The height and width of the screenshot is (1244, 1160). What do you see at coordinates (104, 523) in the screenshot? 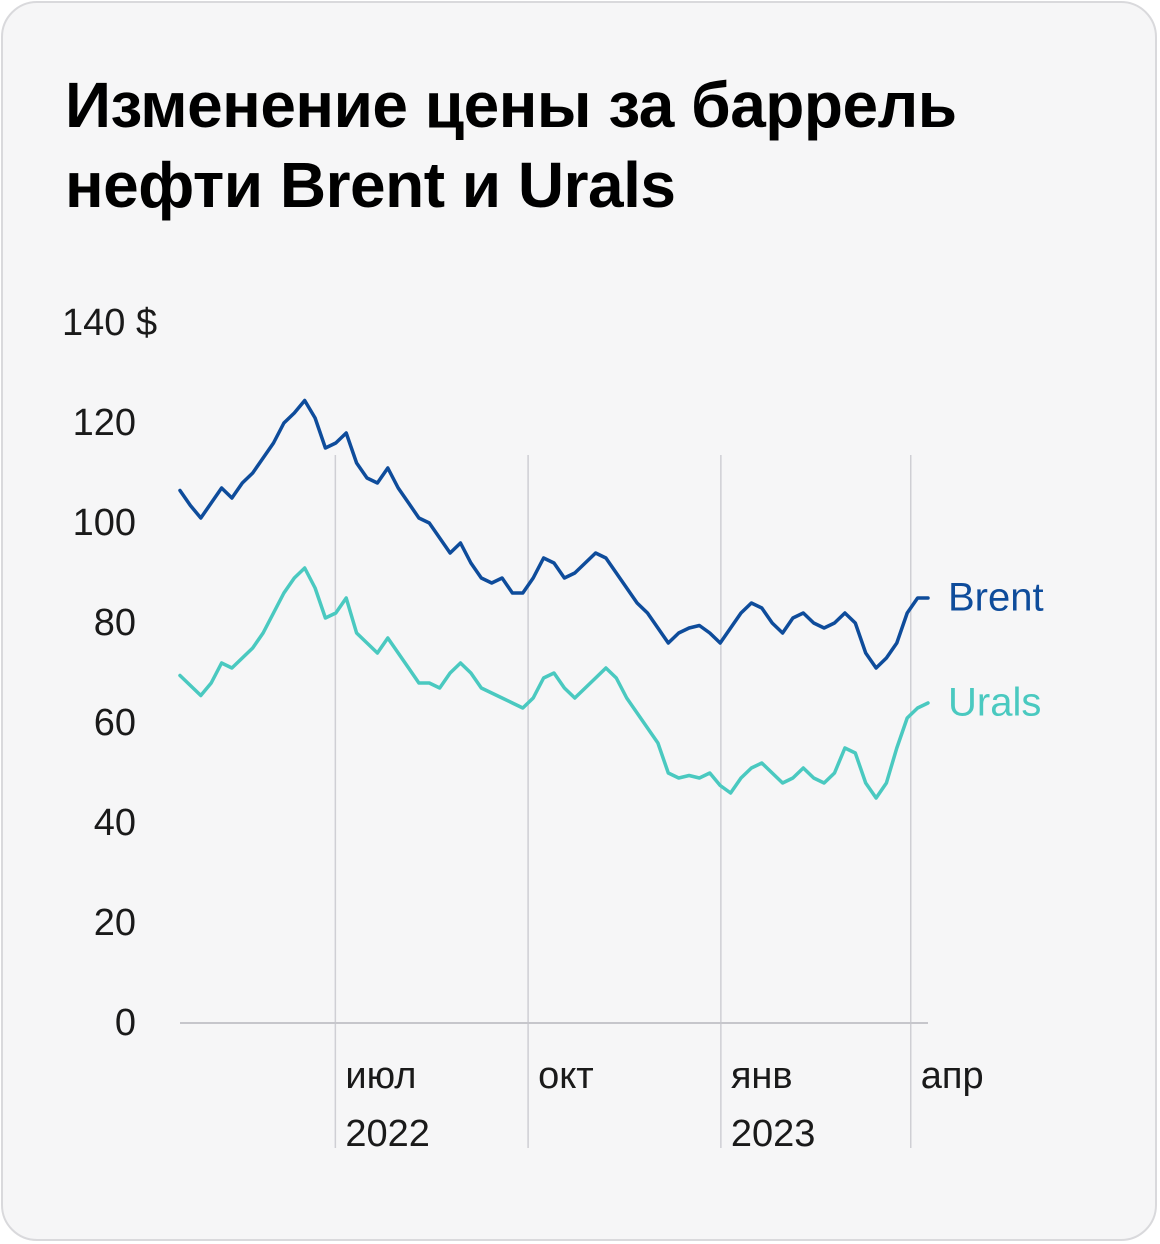
I see `y-tick-label: 100` at bounding box center [104, 523].